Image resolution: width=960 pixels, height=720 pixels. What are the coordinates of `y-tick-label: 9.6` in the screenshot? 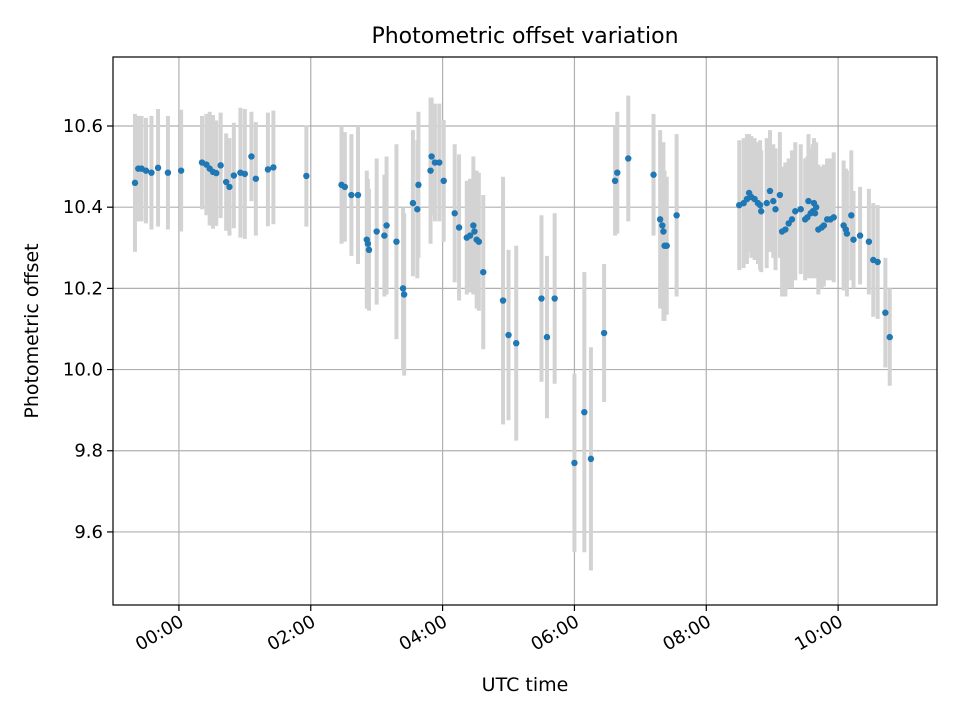 It's located at (88, 532).